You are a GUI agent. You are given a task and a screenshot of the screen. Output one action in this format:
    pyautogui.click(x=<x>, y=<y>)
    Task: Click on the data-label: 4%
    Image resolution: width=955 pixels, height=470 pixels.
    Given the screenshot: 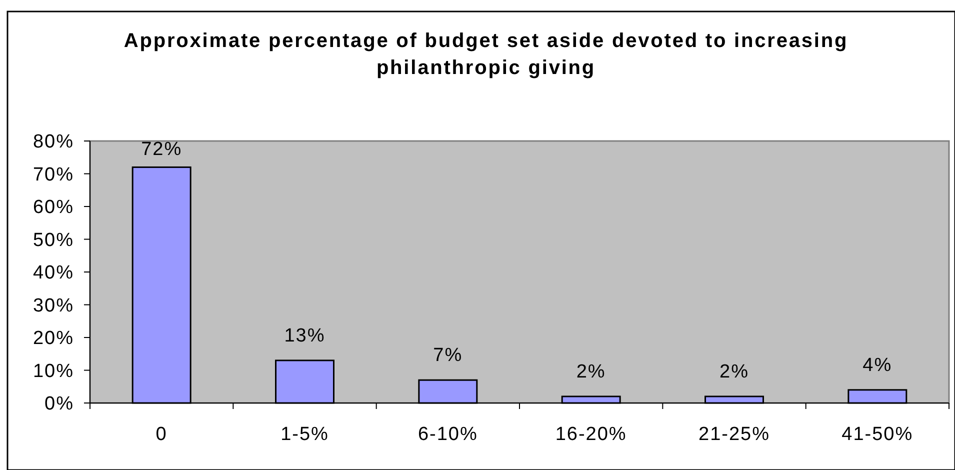 What is the action you would take?
    pyautogui.click(x=877, y=365)
    